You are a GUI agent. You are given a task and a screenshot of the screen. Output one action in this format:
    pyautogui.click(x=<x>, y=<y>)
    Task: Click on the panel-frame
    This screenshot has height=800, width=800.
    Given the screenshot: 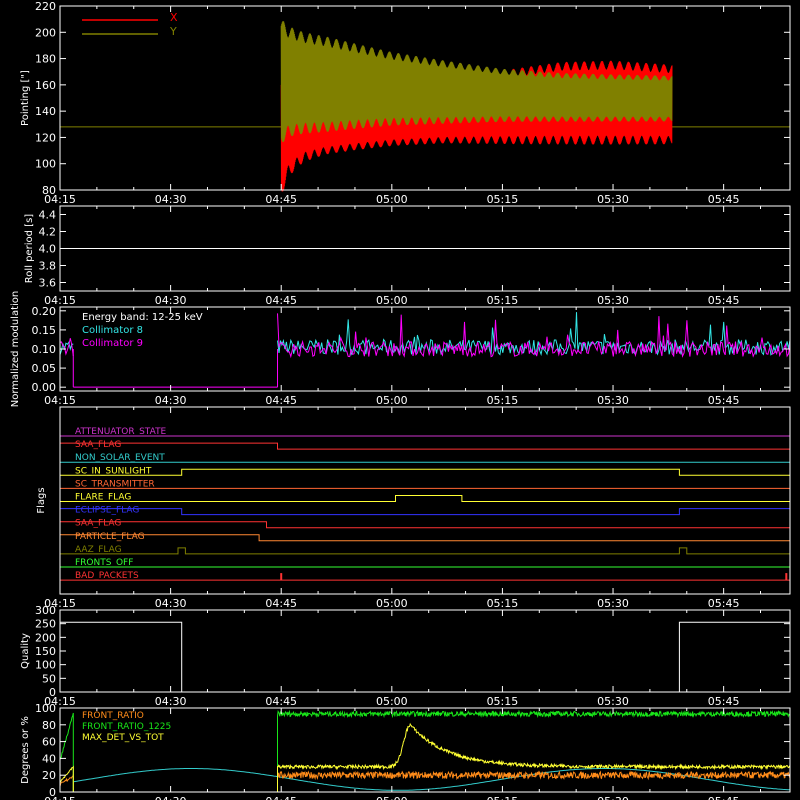 What is the action you would take?
    pyautogui.click(x=425, y=750)
    